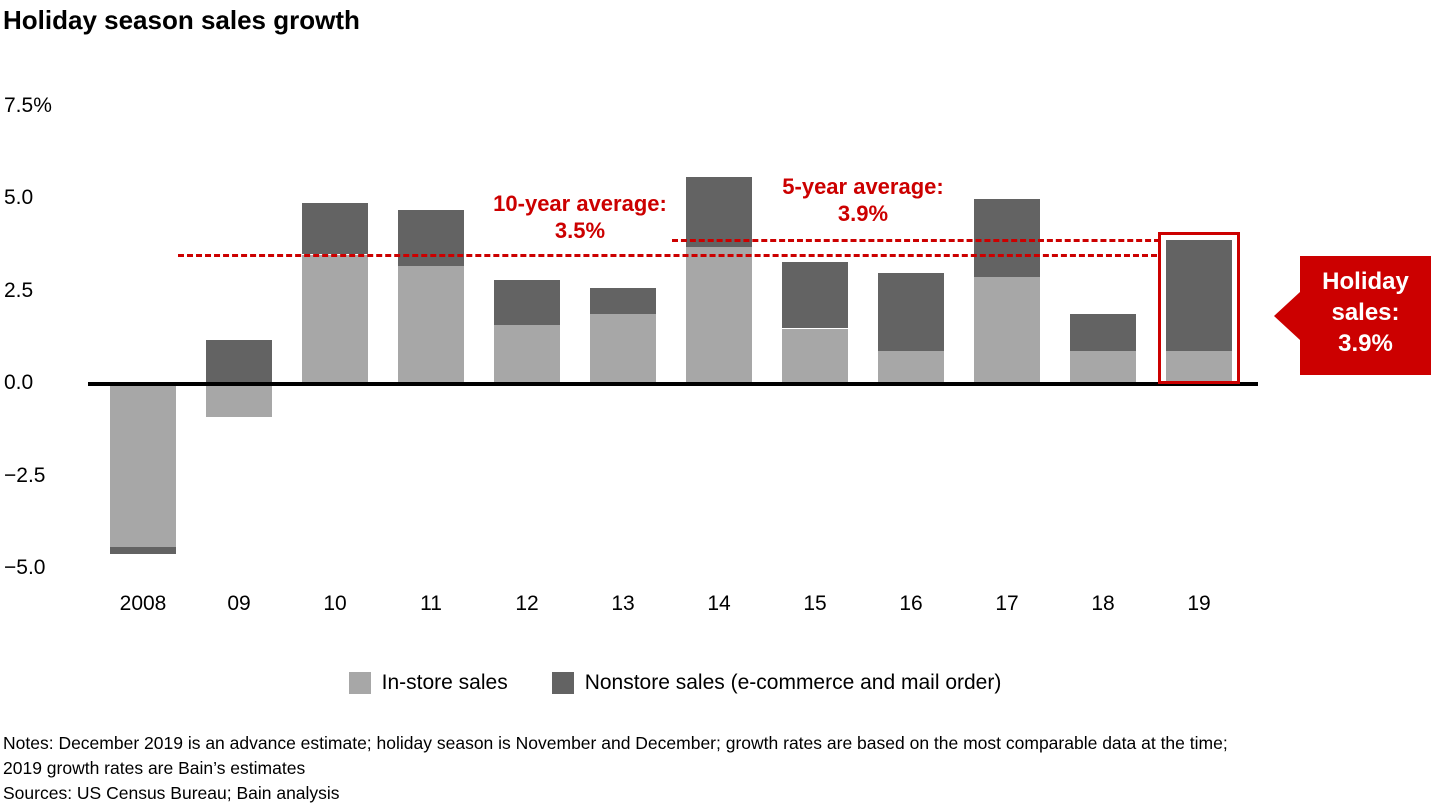 This screenshot has width=1440, height=810. I want to click on holiday-sales-callout: Holiday sales: 3.9%, so click(1352, 315).